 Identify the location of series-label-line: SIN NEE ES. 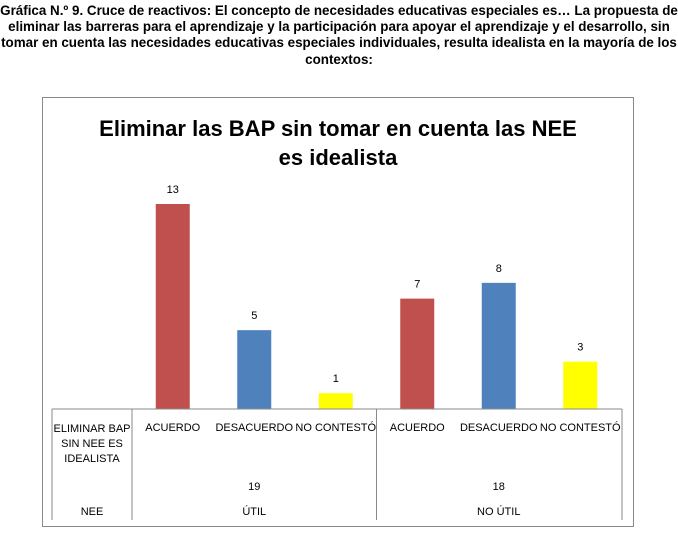
(92, 444).